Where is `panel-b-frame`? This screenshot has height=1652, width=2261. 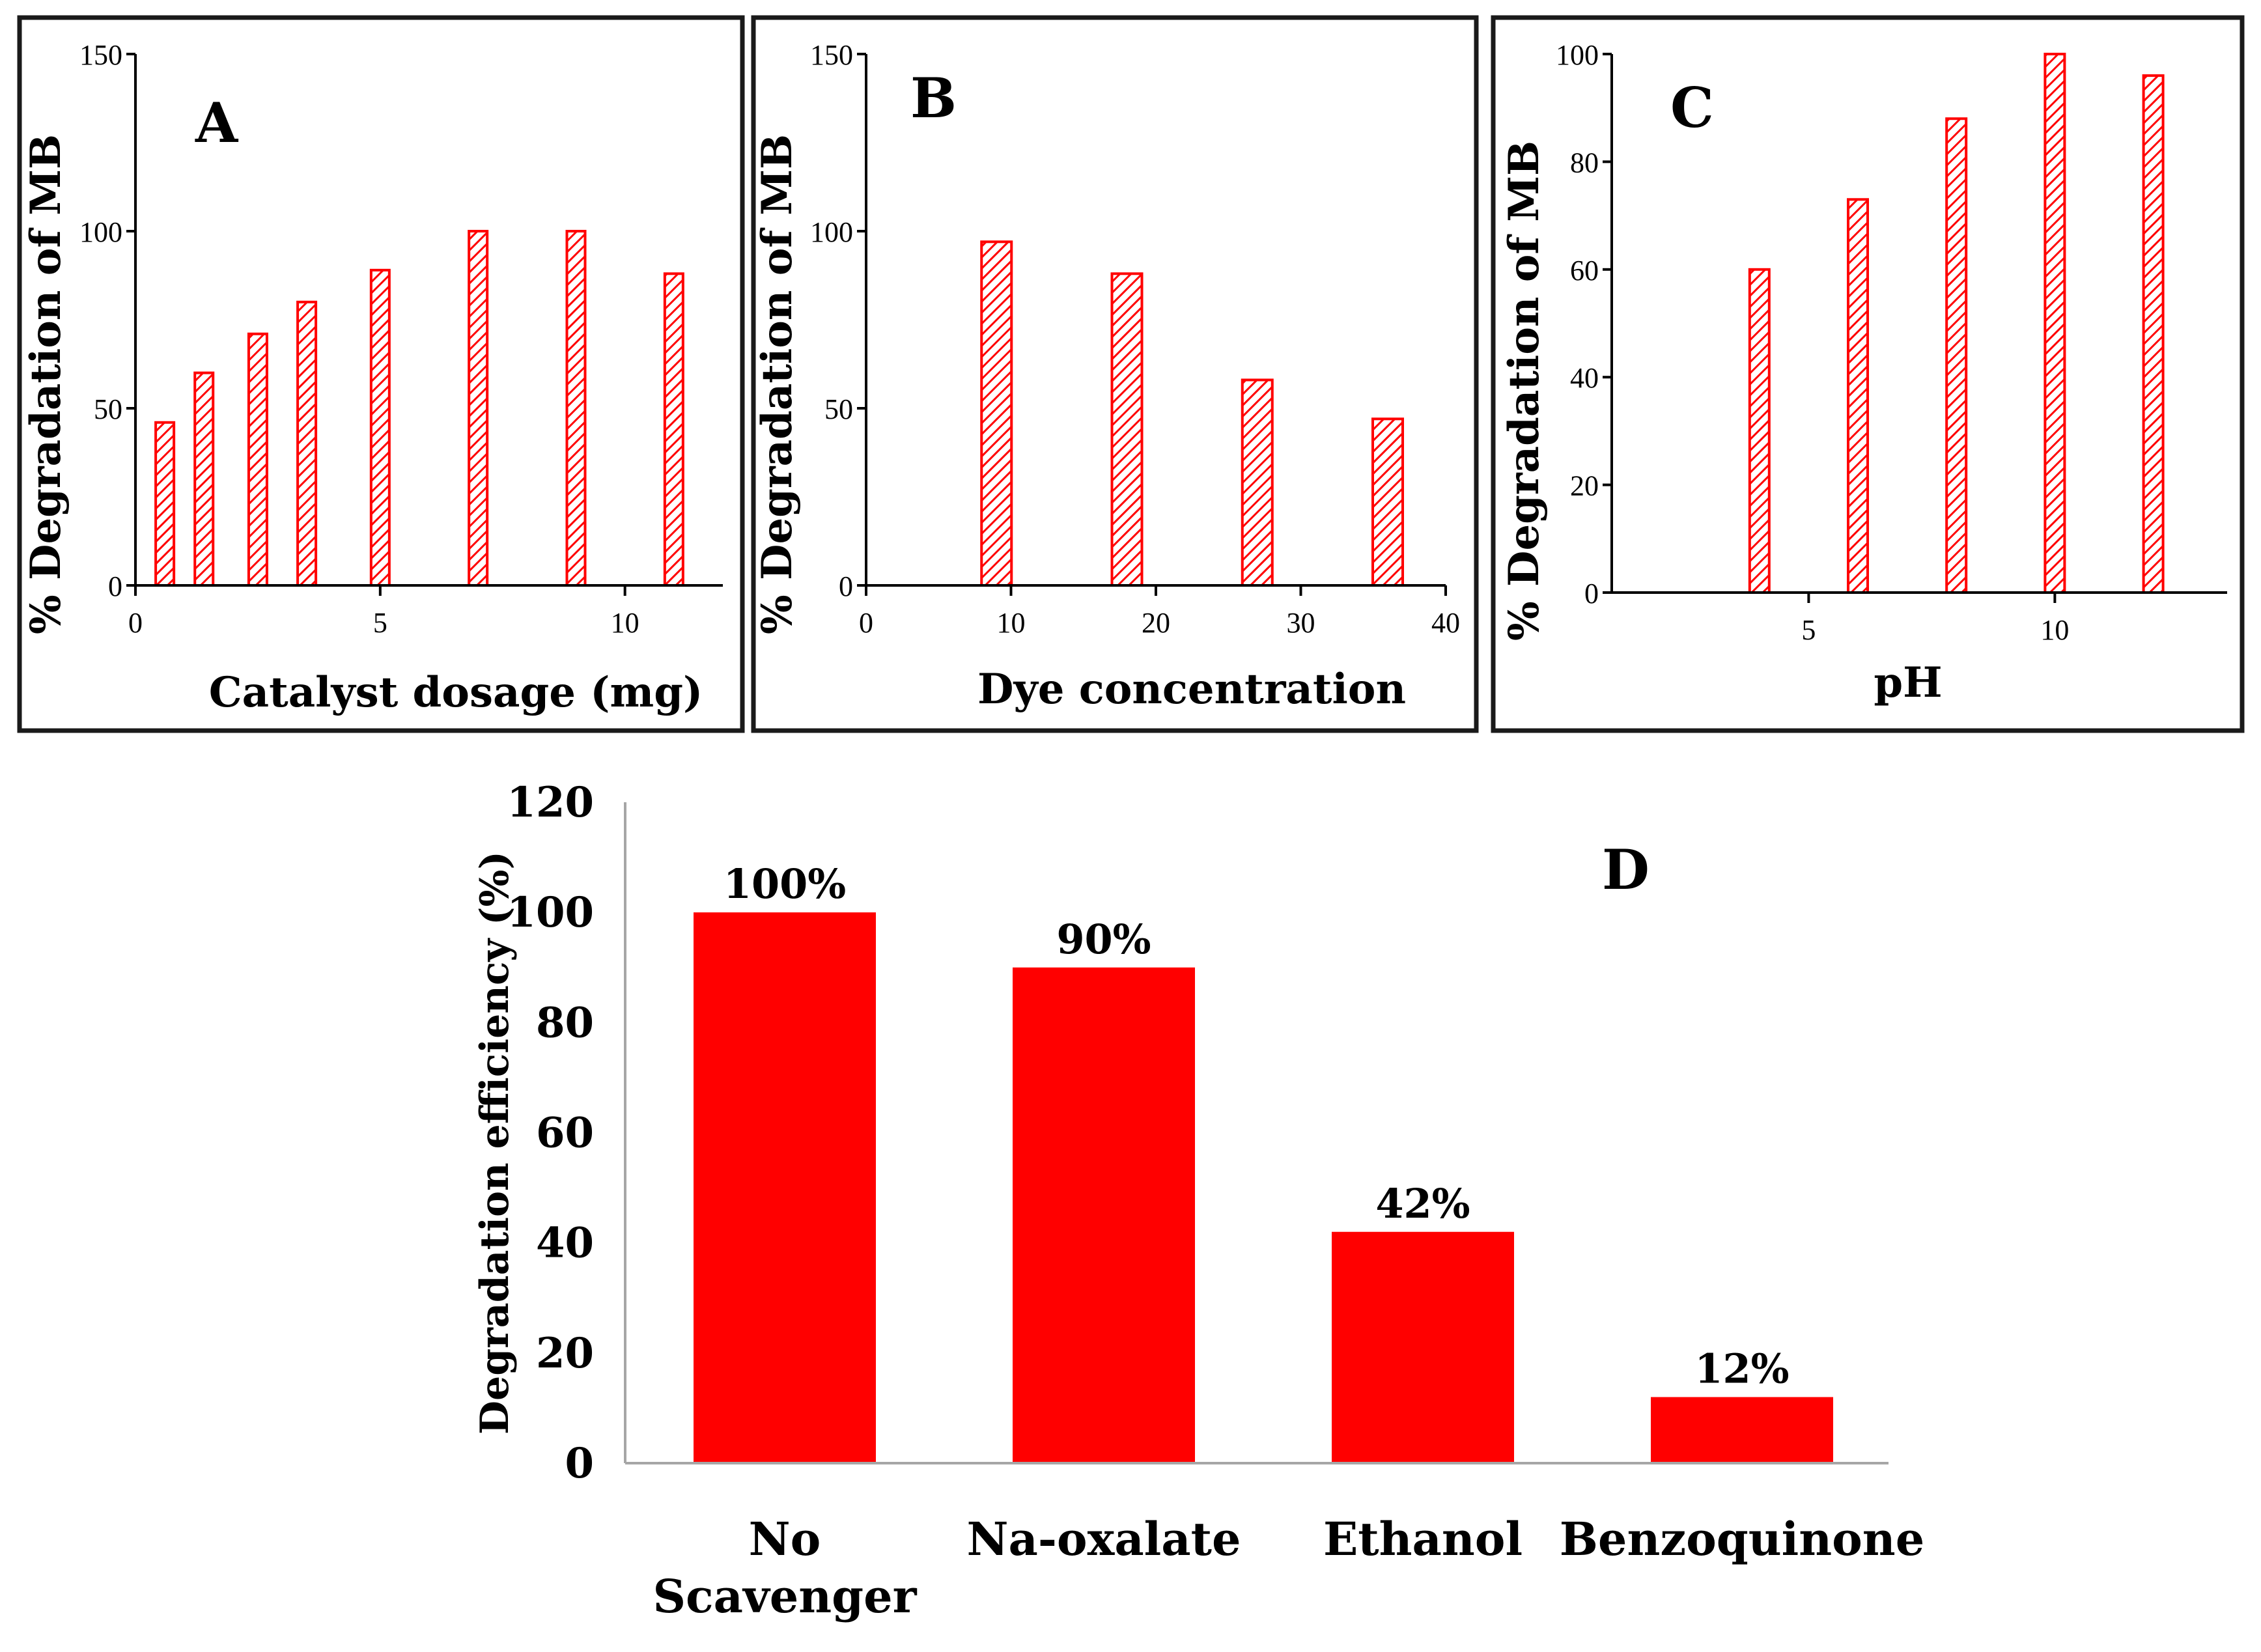 panel-b-frame is located at coordinates (1115, 374).